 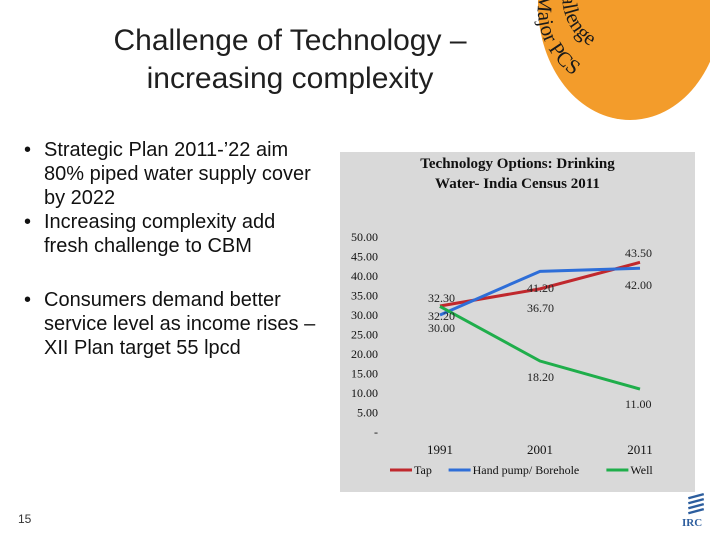 What do you see at coordinates (364, 374) in the screenshot?
I see `y-tick-label: 15.00` at bounding box center [364, 374].